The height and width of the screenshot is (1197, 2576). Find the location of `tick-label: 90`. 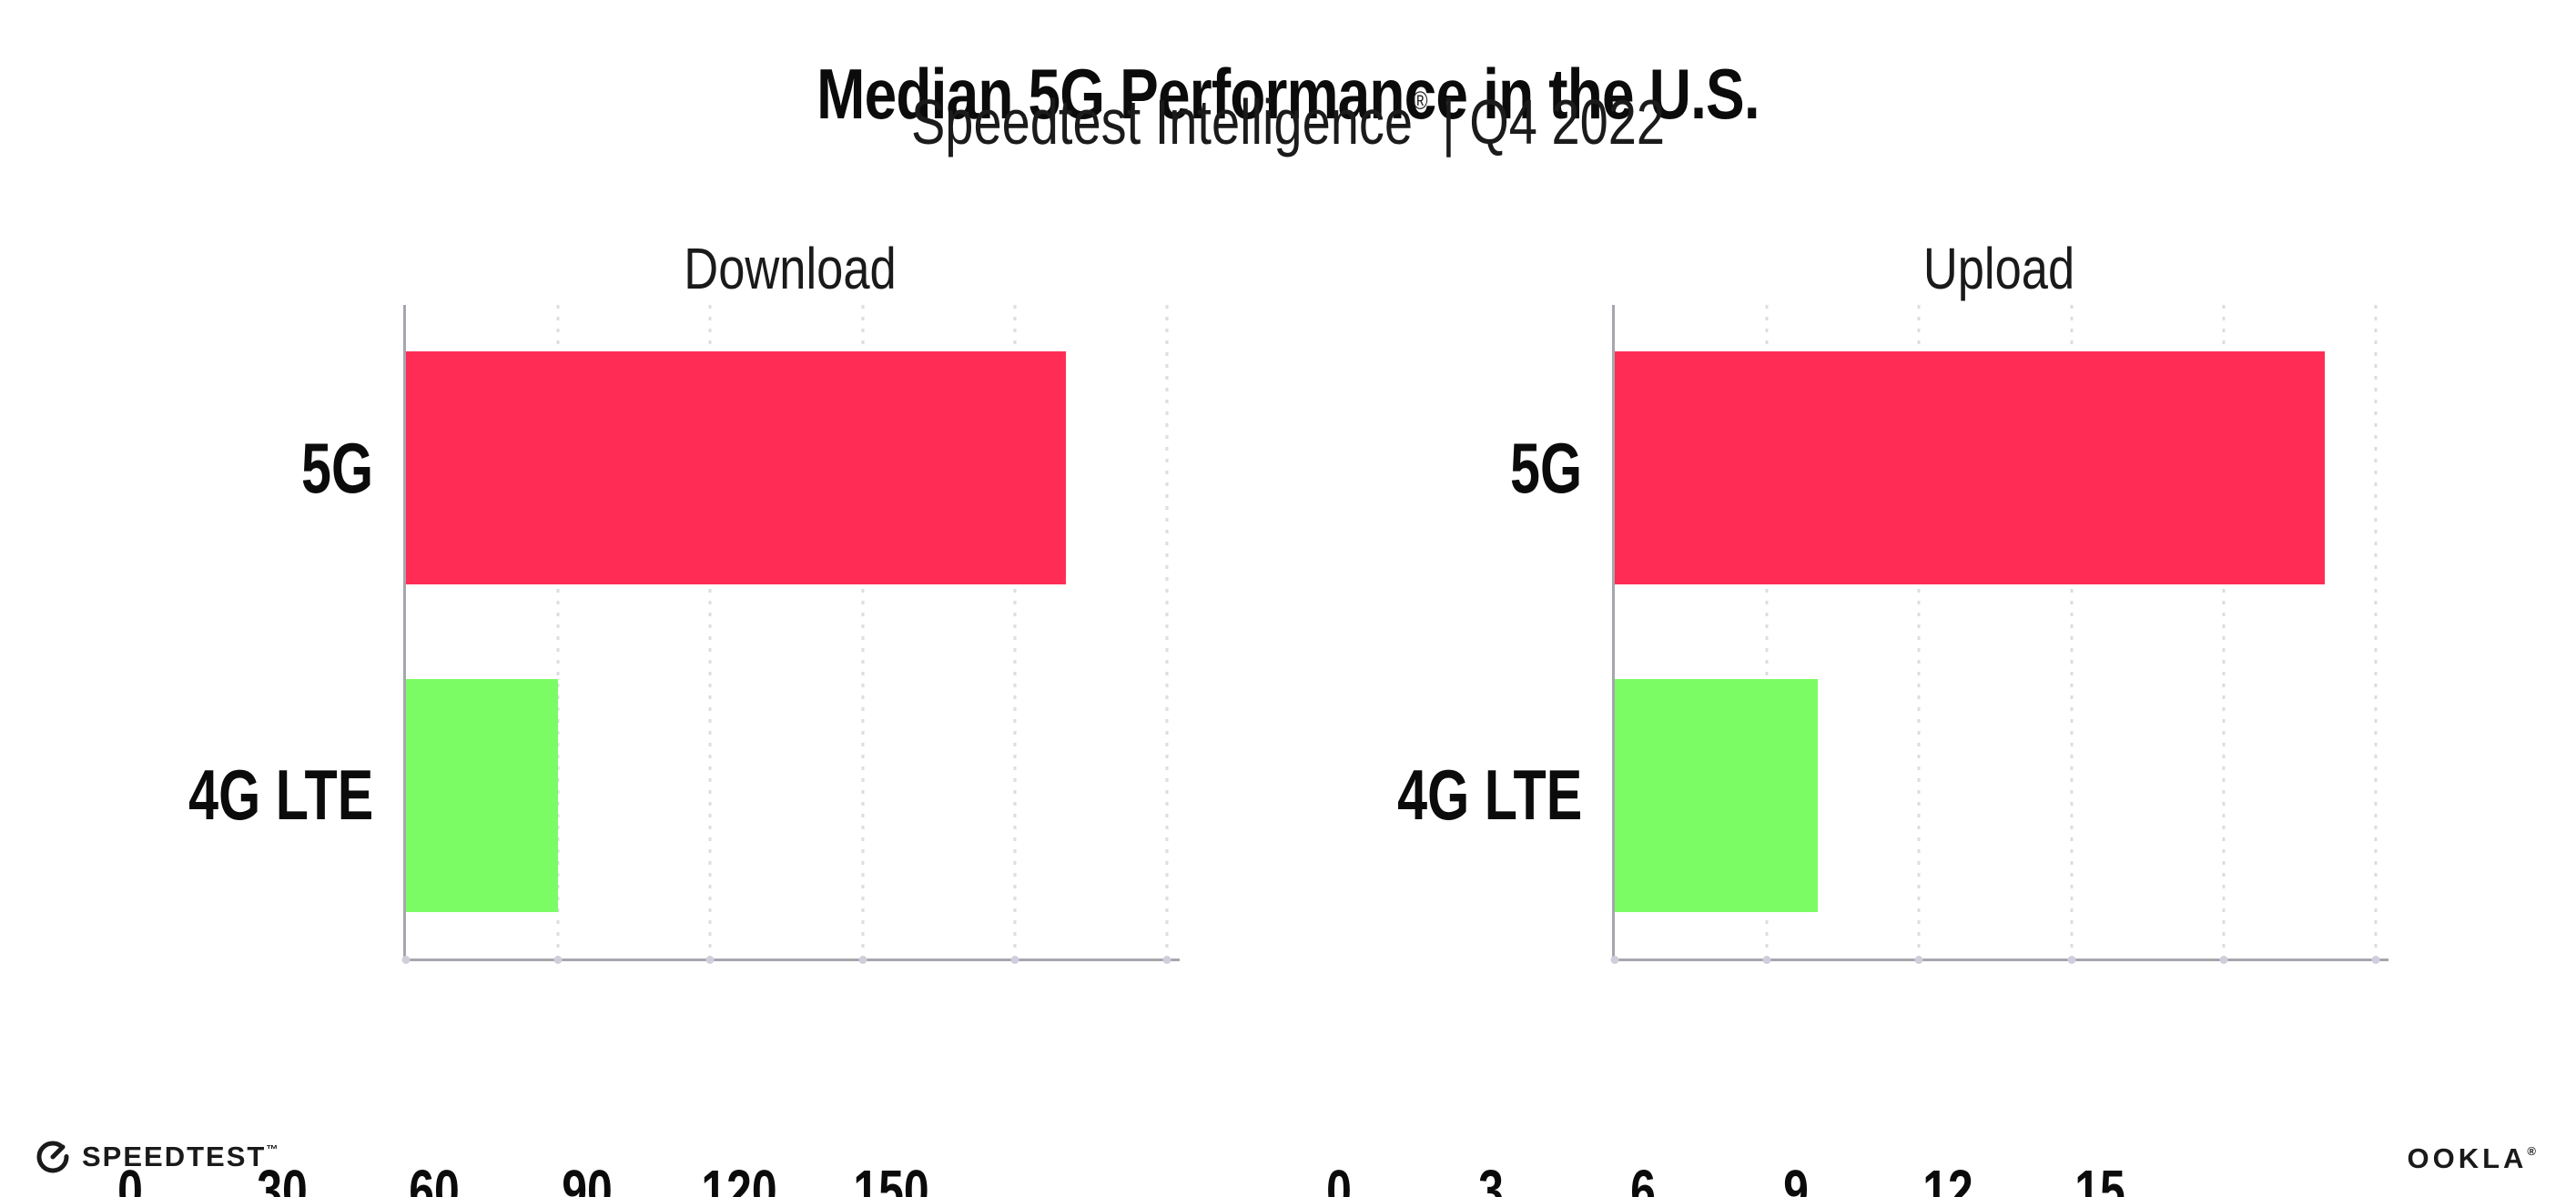

tick-label: 90 is located at coordinates (587, 1178).